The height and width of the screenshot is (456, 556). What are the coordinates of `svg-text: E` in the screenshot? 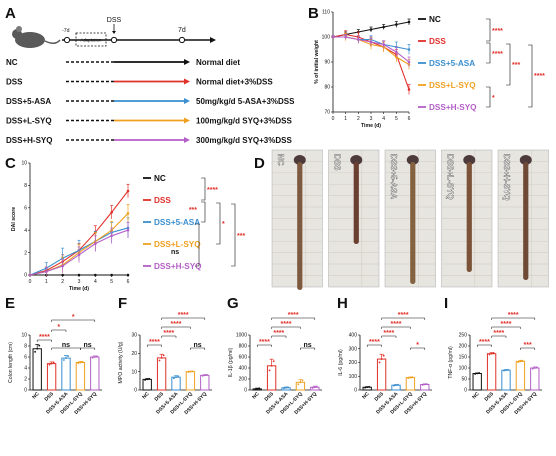 It's located at (10, 303).